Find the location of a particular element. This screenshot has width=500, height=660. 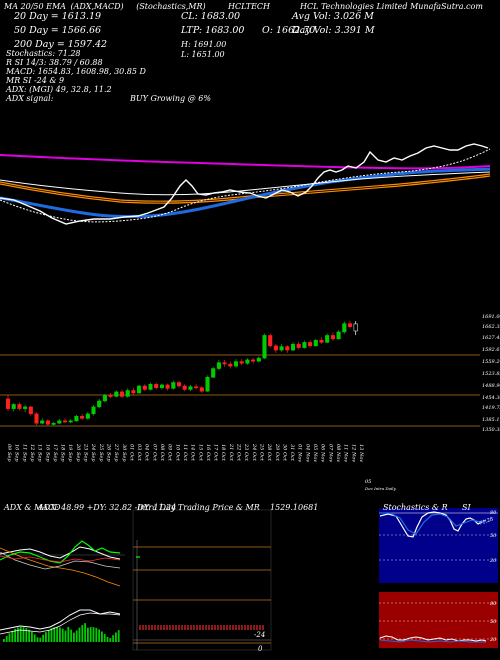

symbol-label: HCLTECH is located at coordinates (249, 6).